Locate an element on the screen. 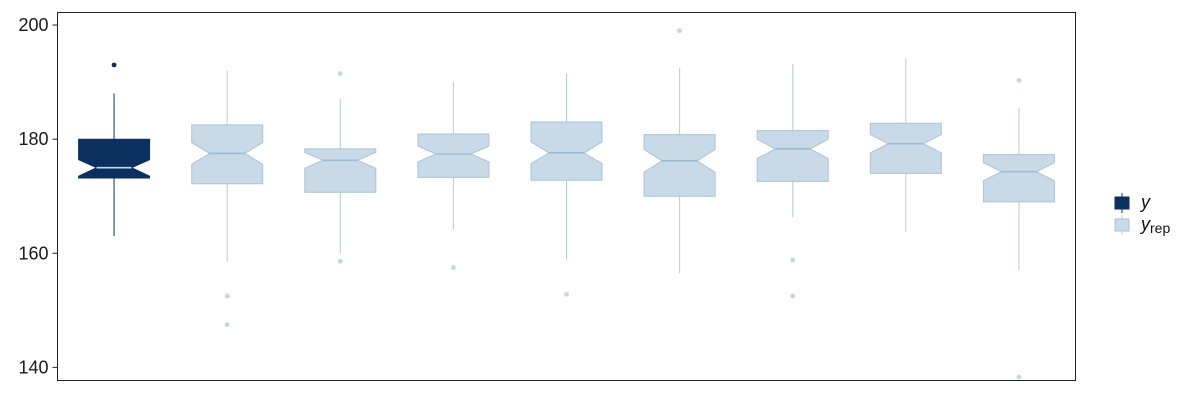 The image size is (1200, 400). legend-item-y_rep: yrep is located at coordinates (1142, 225).